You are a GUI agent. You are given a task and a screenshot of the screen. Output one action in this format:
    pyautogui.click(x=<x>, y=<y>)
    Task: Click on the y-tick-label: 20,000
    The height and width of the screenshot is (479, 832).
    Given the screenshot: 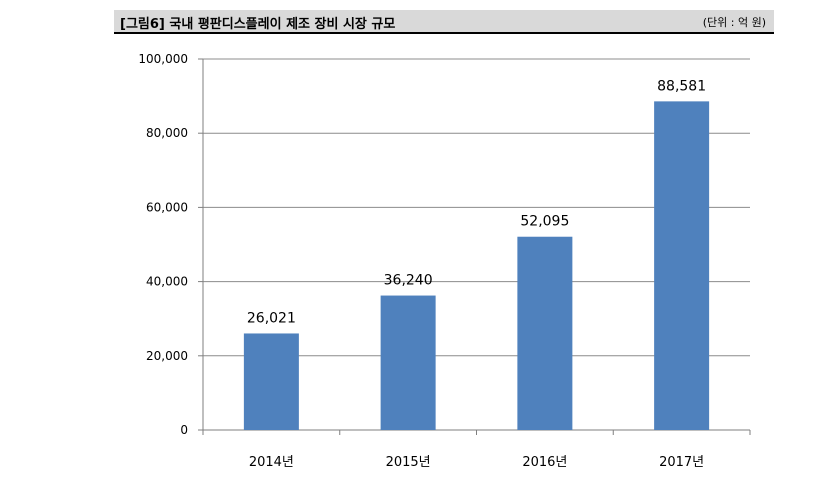 What is the action you would take?
    pyautogui.click(x=167, y=356)
    